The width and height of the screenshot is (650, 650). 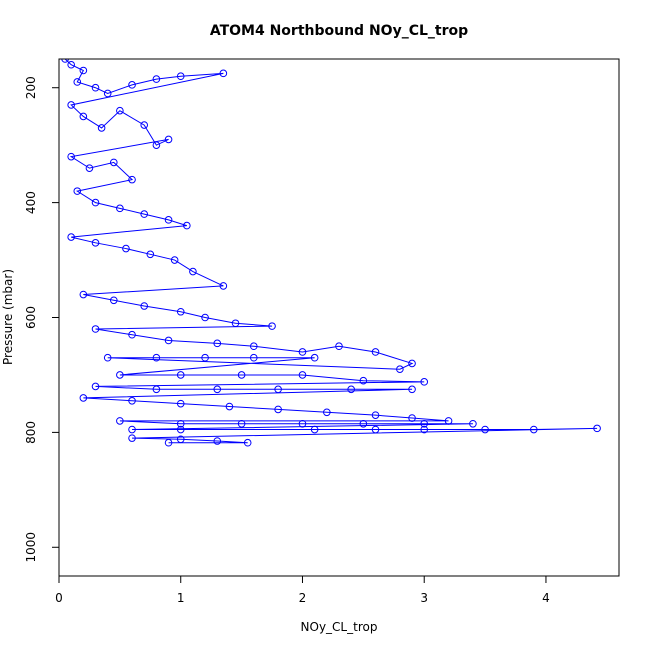 I want to click on x-axis-label: NOy_CL_trop, so click(x=339, y=627).